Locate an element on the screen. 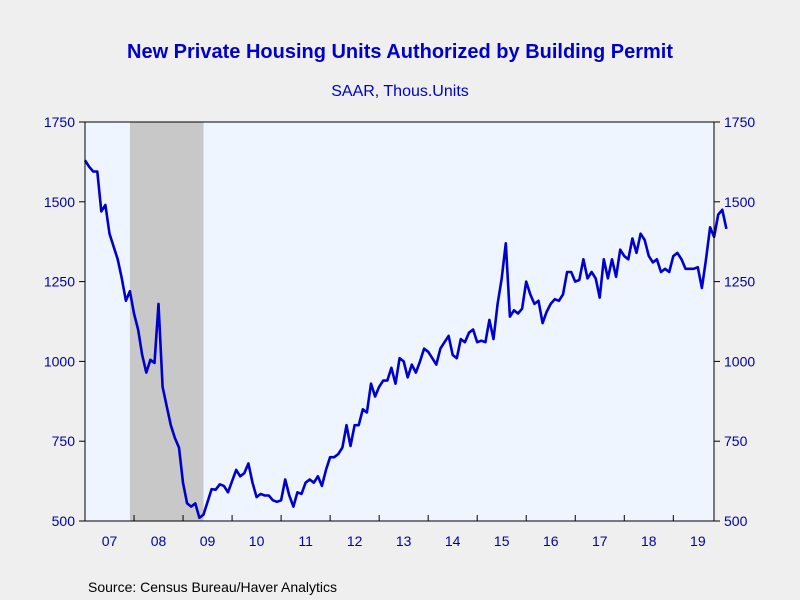 The height and width of the screenshot is (600, 800). x-tick-label: 11 is located at coordinates (305, 541).